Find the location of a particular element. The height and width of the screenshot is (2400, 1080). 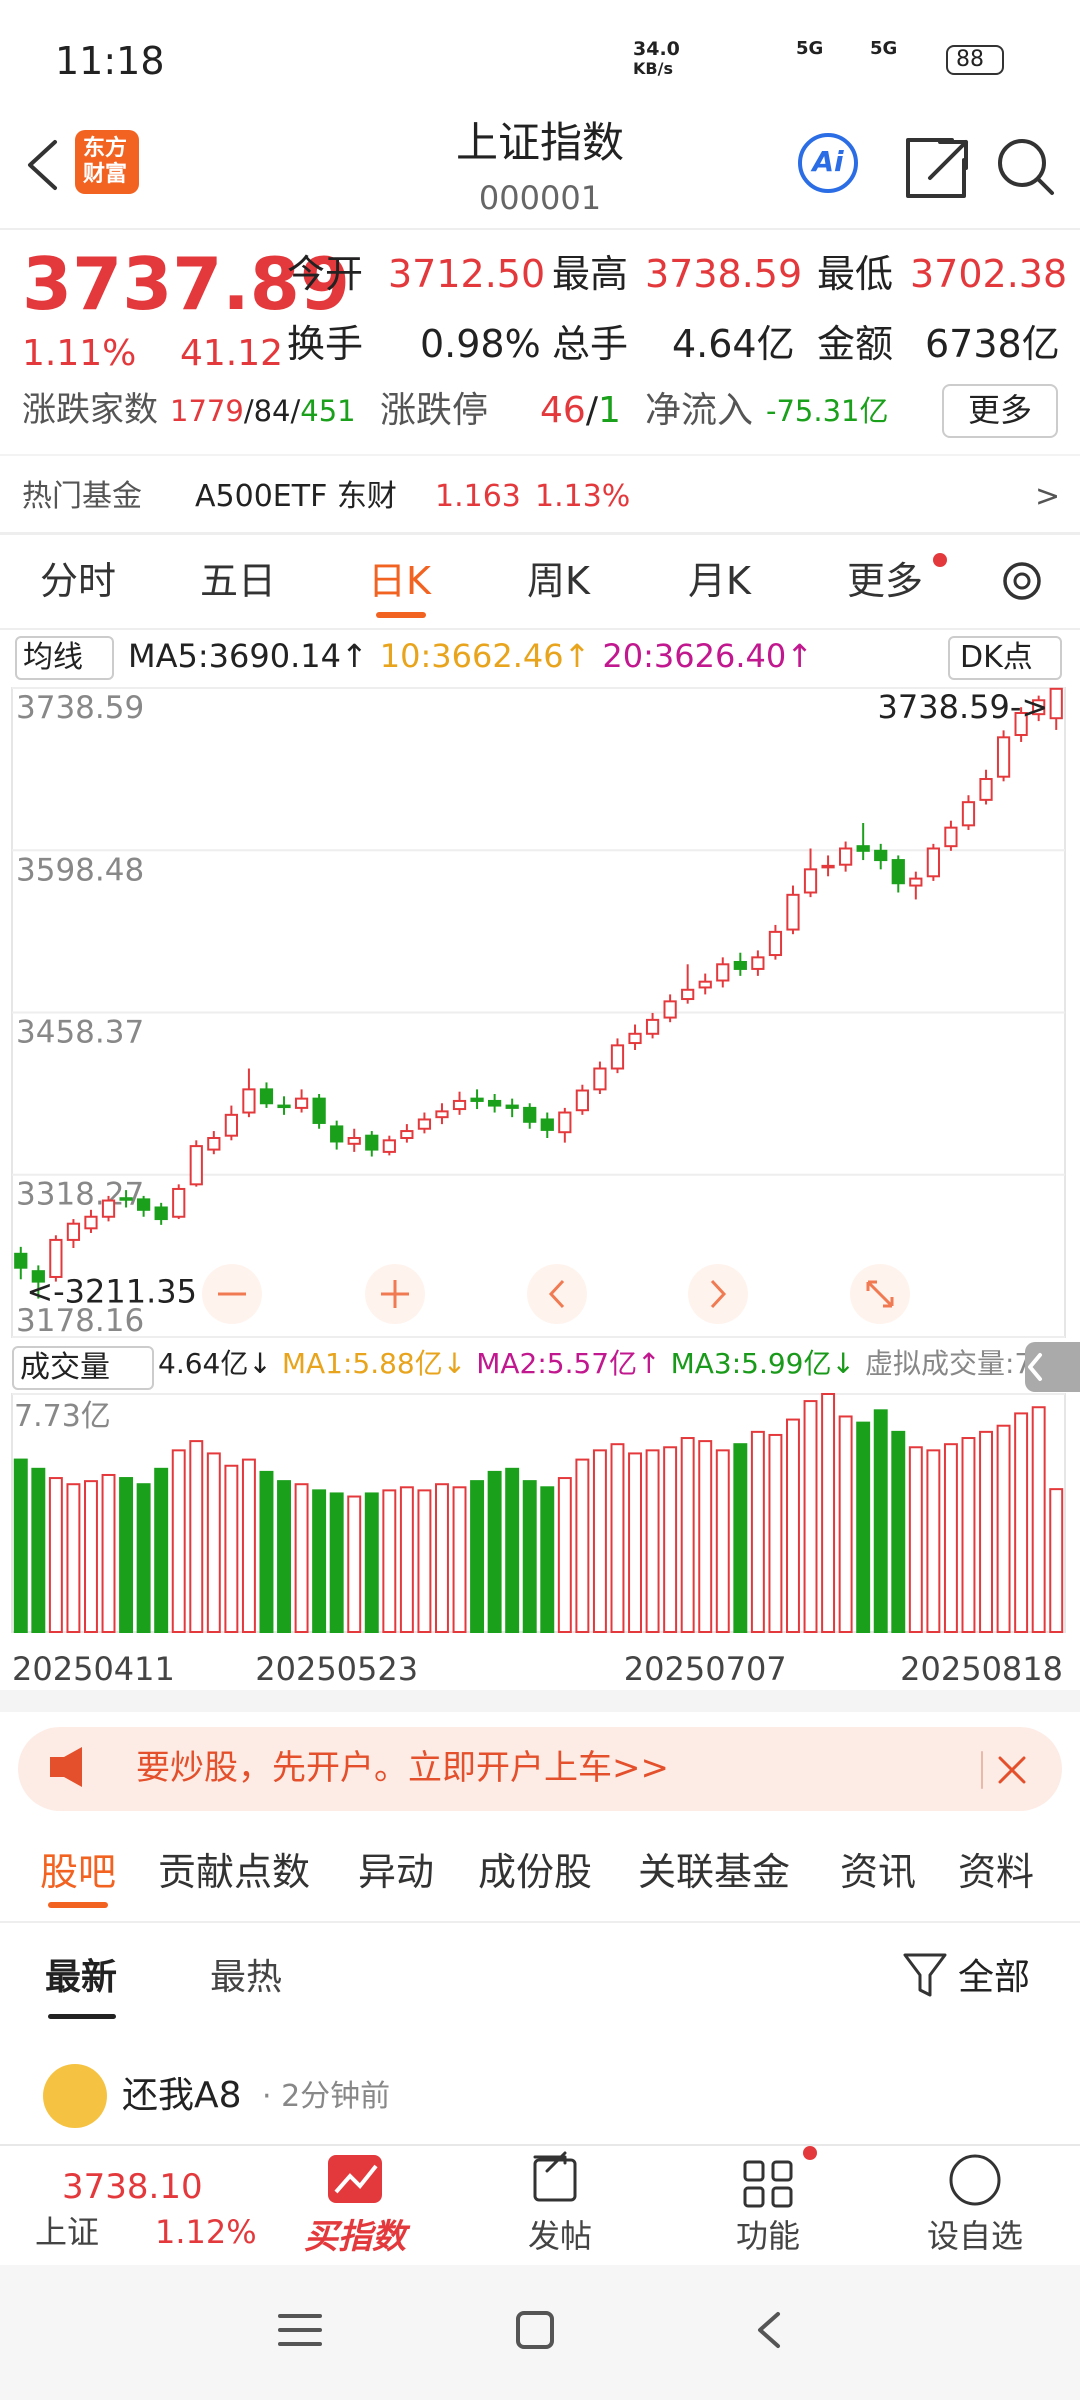

x-tick-label: 20250707 is located at coordinates (705, 1669).